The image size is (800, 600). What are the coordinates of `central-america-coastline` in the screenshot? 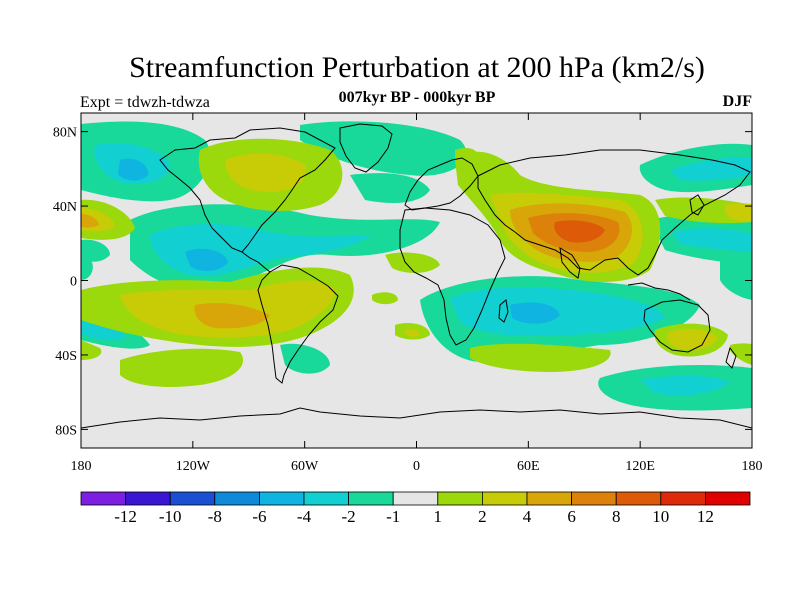 It's located at (256, 262).